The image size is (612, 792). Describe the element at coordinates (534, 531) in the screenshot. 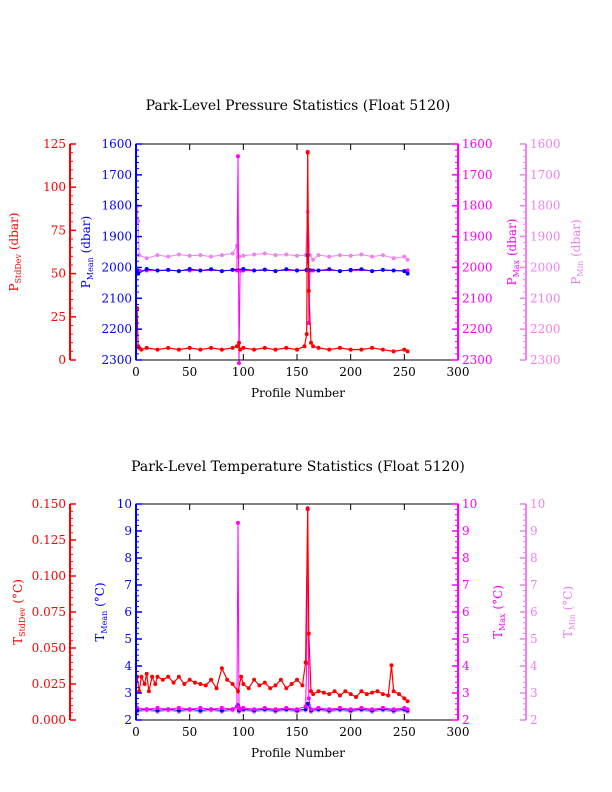

I see `temperature-min-tick-label: 9` at that location.